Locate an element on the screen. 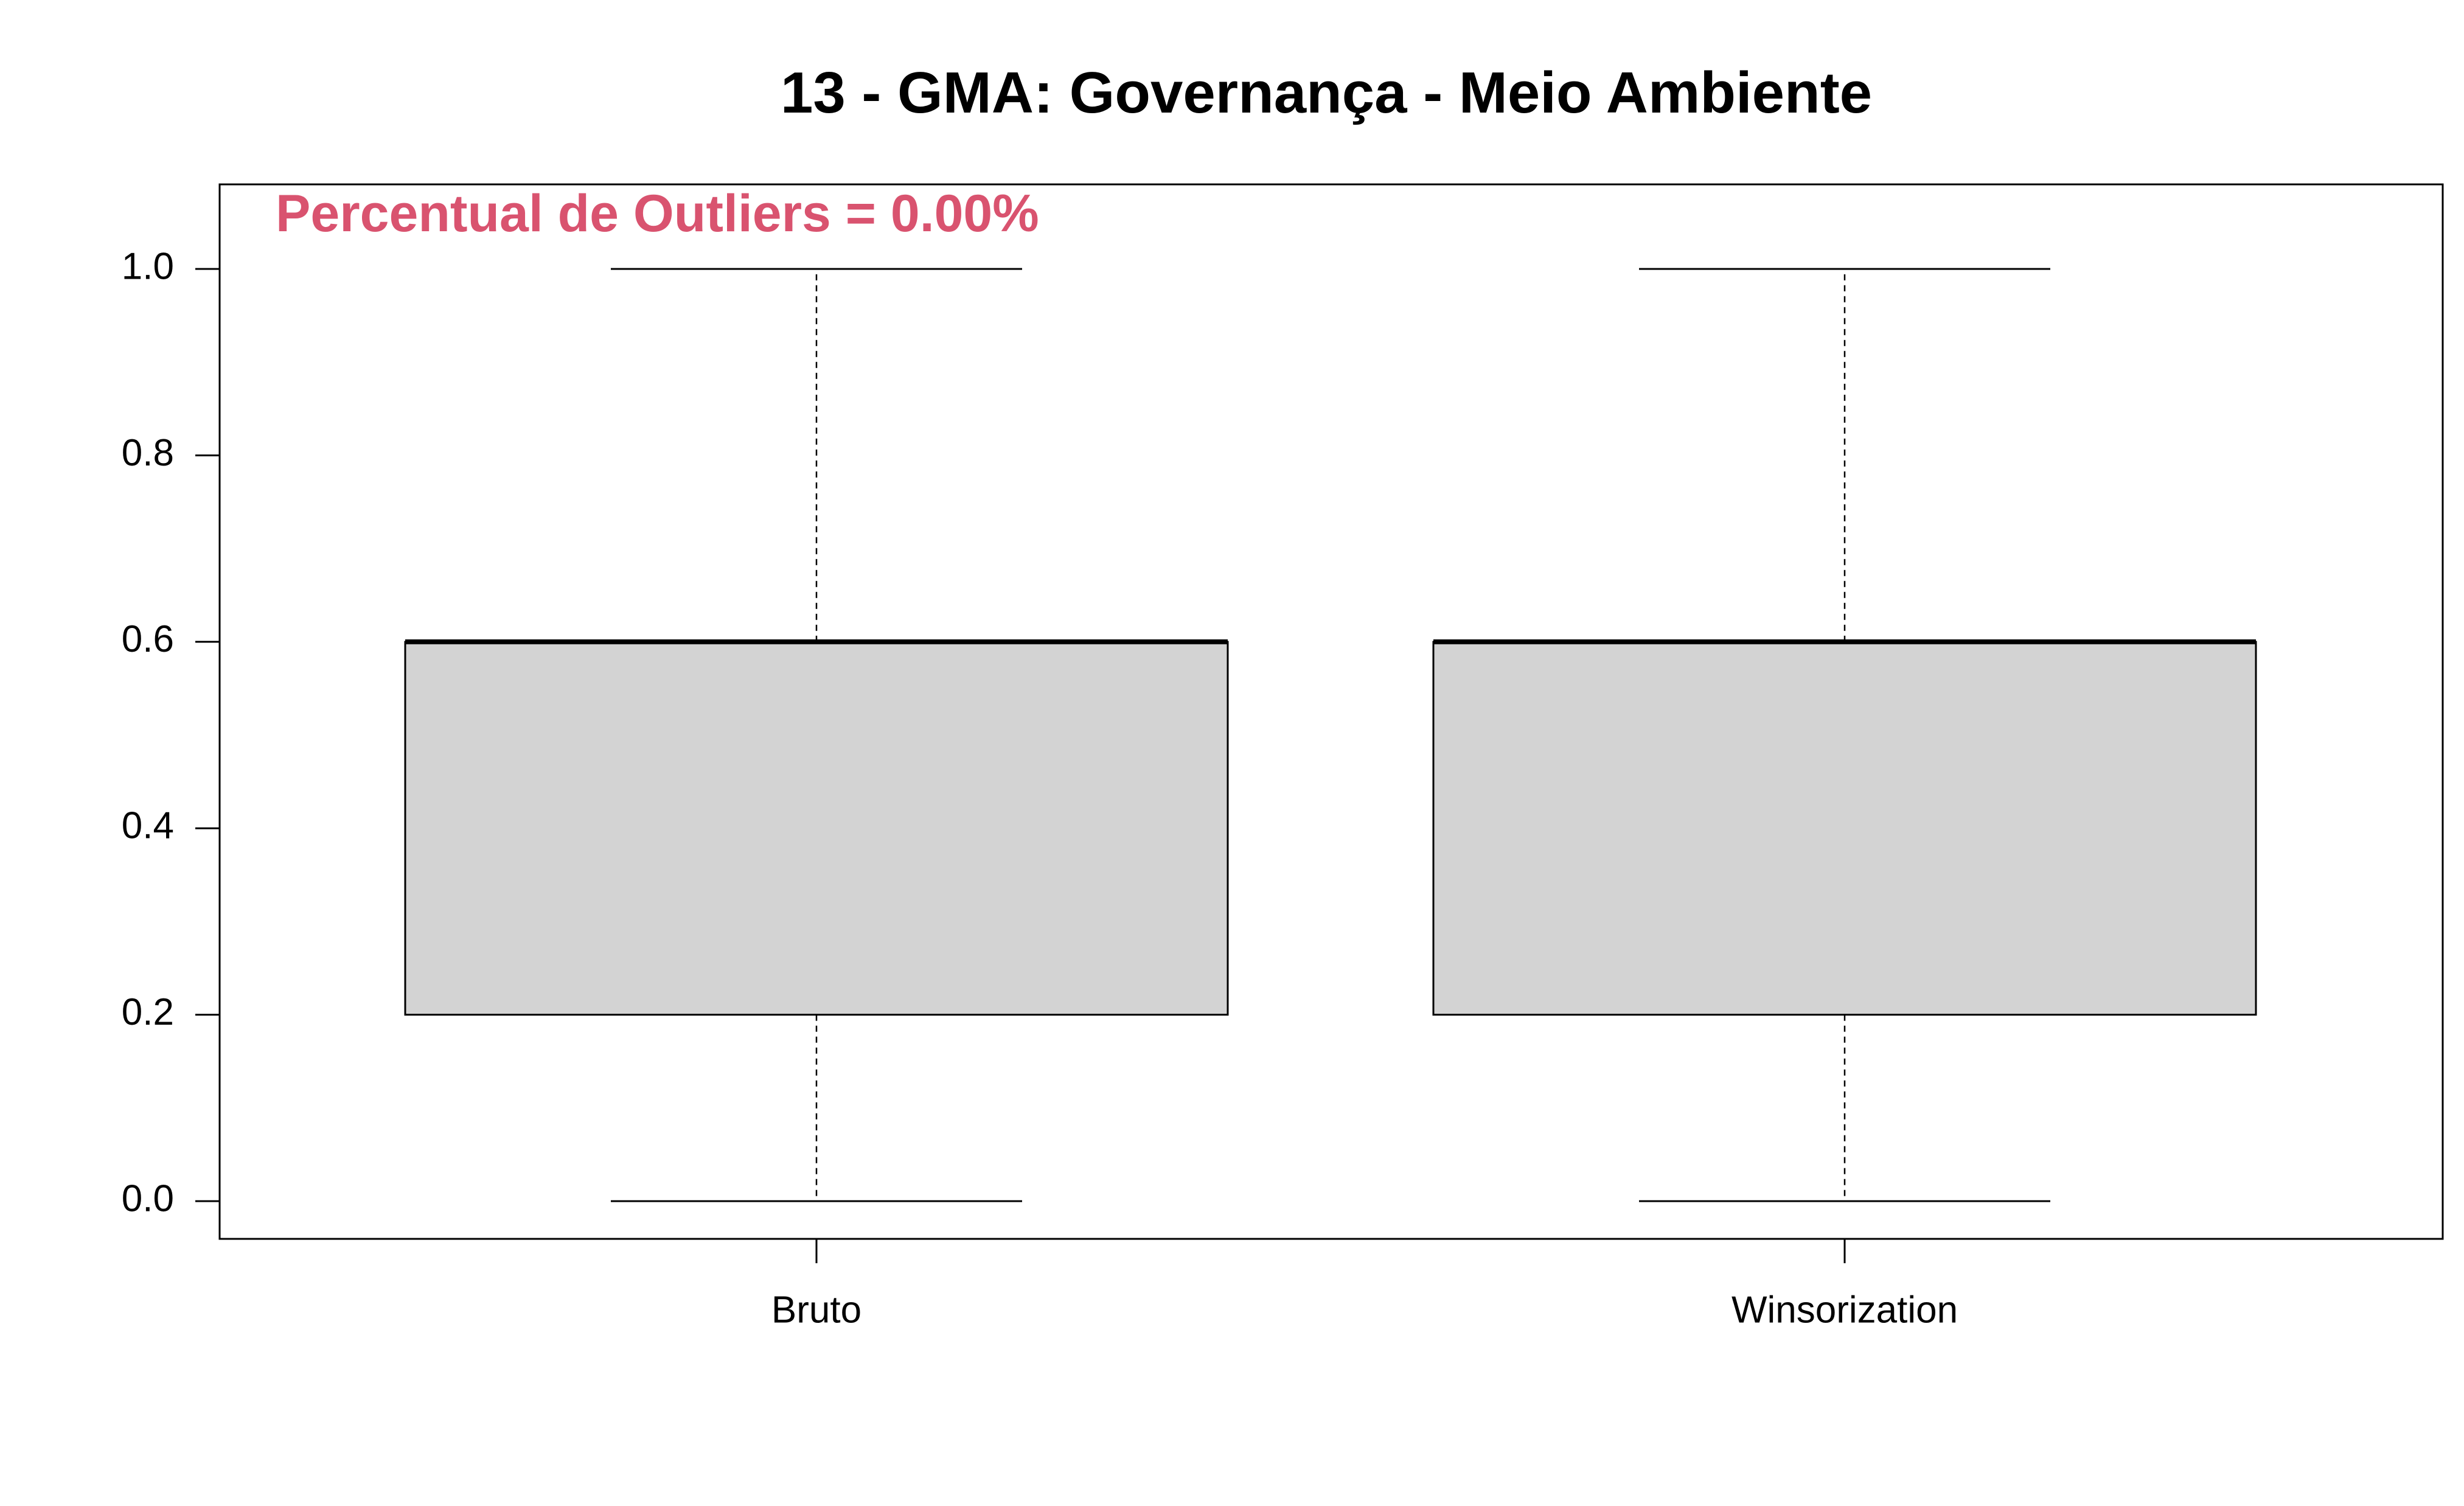 This screenshot has height=1506, width=2464. x-axis: Bruto Winsorization is located at coordinates (1364, 1285).